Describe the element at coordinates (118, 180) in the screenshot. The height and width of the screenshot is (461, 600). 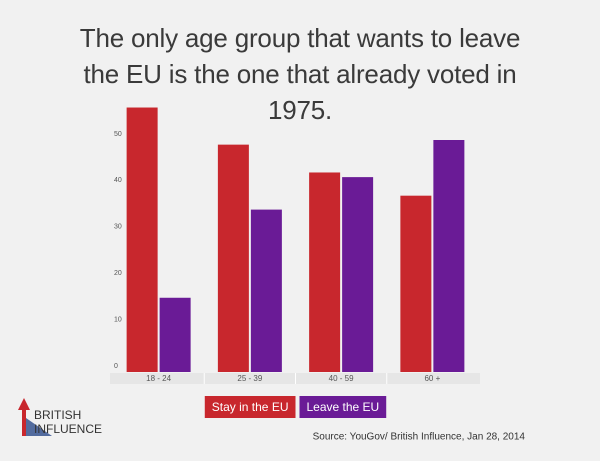
I see `y-tick-label: 40` at that location.